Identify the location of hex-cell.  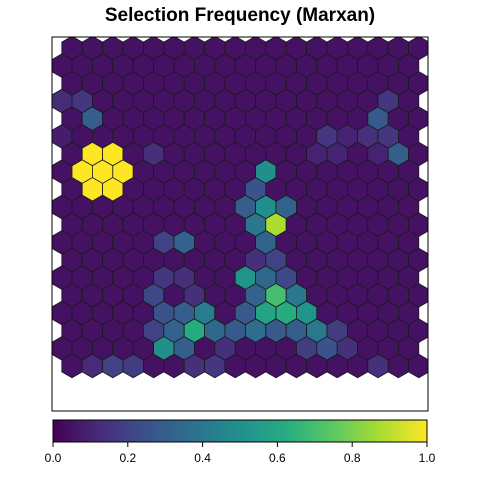
(418, 366).